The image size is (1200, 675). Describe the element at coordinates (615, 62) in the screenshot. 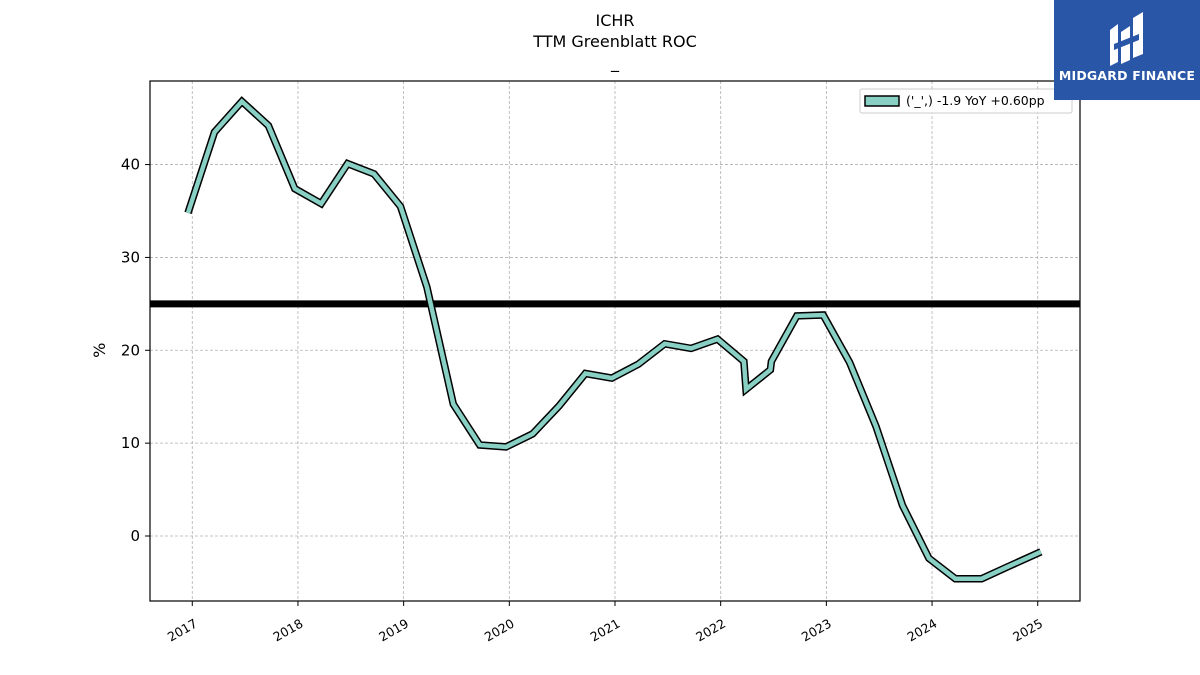

I see `chart-subtitle-2: _` at that location.